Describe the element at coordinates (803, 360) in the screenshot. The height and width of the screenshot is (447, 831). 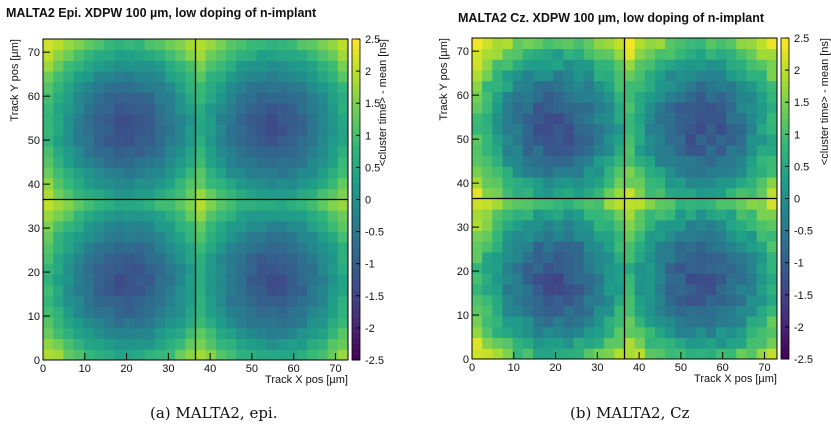
I see `colorbar-tick-label: -2.5` at that location.